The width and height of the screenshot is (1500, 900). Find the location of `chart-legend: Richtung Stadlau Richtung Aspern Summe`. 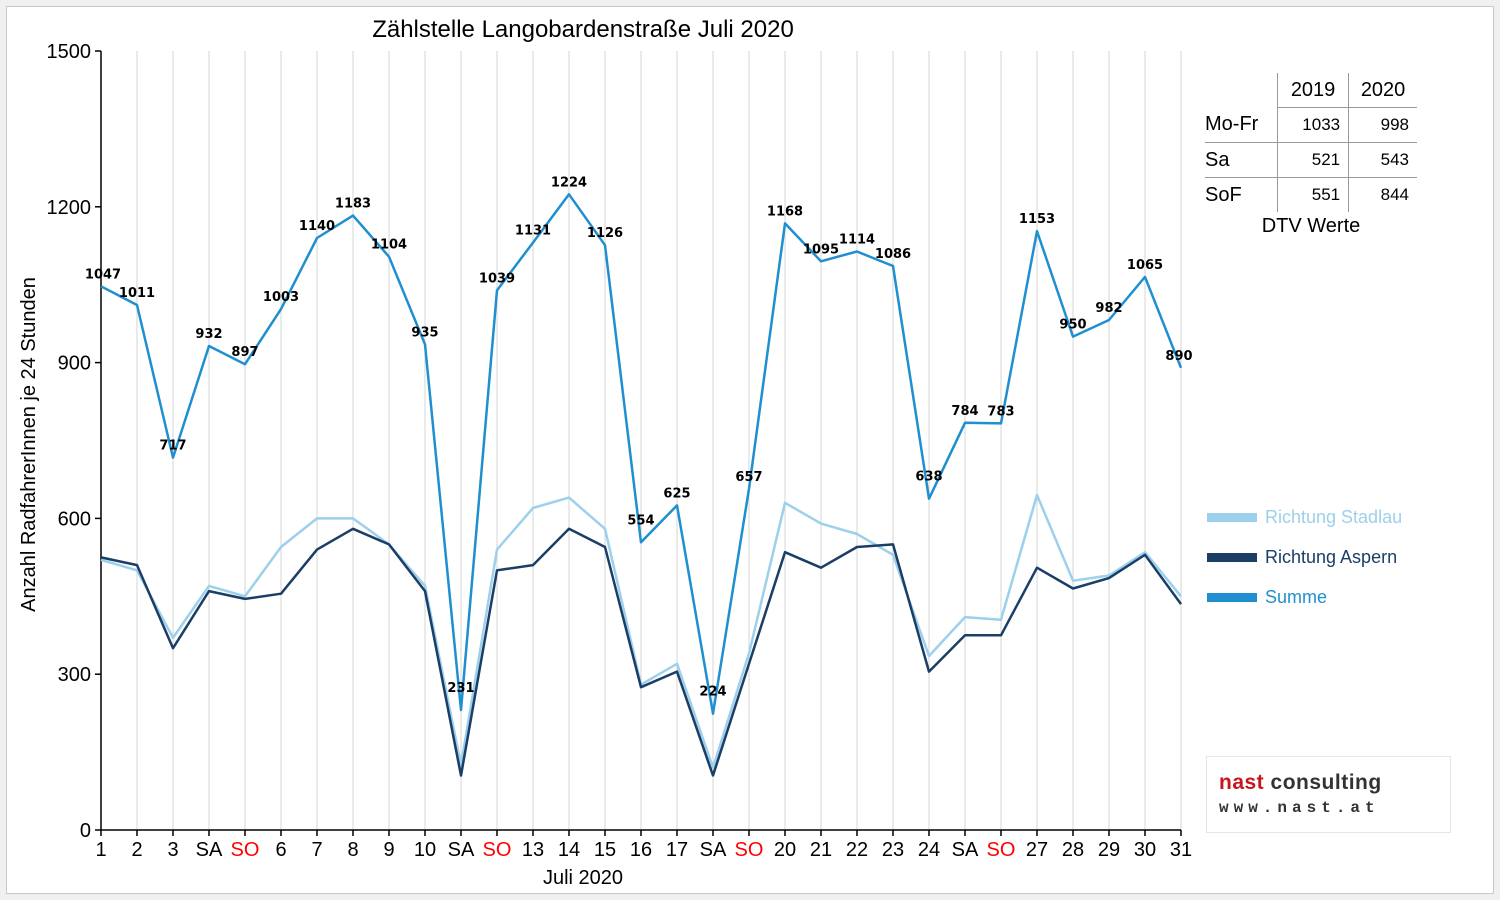

chart-legend: Richtung Stadlau Richtung Aspern Summe is located at coordinates (1304, 557).